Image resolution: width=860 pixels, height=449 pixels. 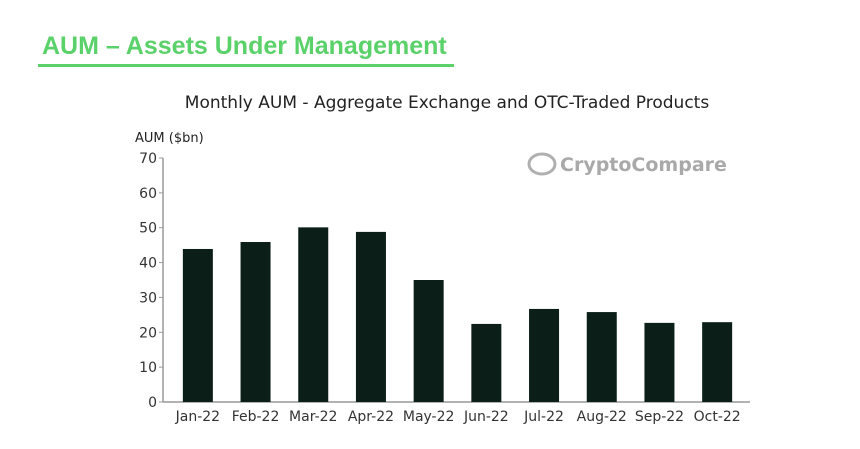 I want to click on x-tick-label: May-22, so click(x=429, y=417).